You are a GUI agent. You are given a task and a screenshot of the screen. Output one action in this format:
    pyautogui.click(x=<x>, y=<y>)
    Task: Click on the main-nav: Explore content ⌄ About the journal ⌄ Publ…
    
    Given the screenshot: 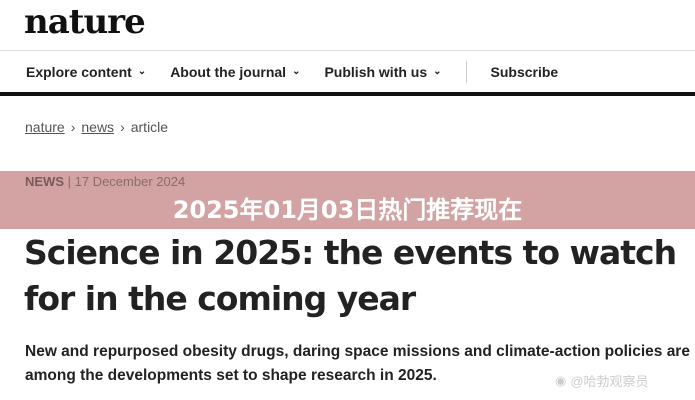 What is the action you would take?
    pyautogui.click(x=347, y=73)
    